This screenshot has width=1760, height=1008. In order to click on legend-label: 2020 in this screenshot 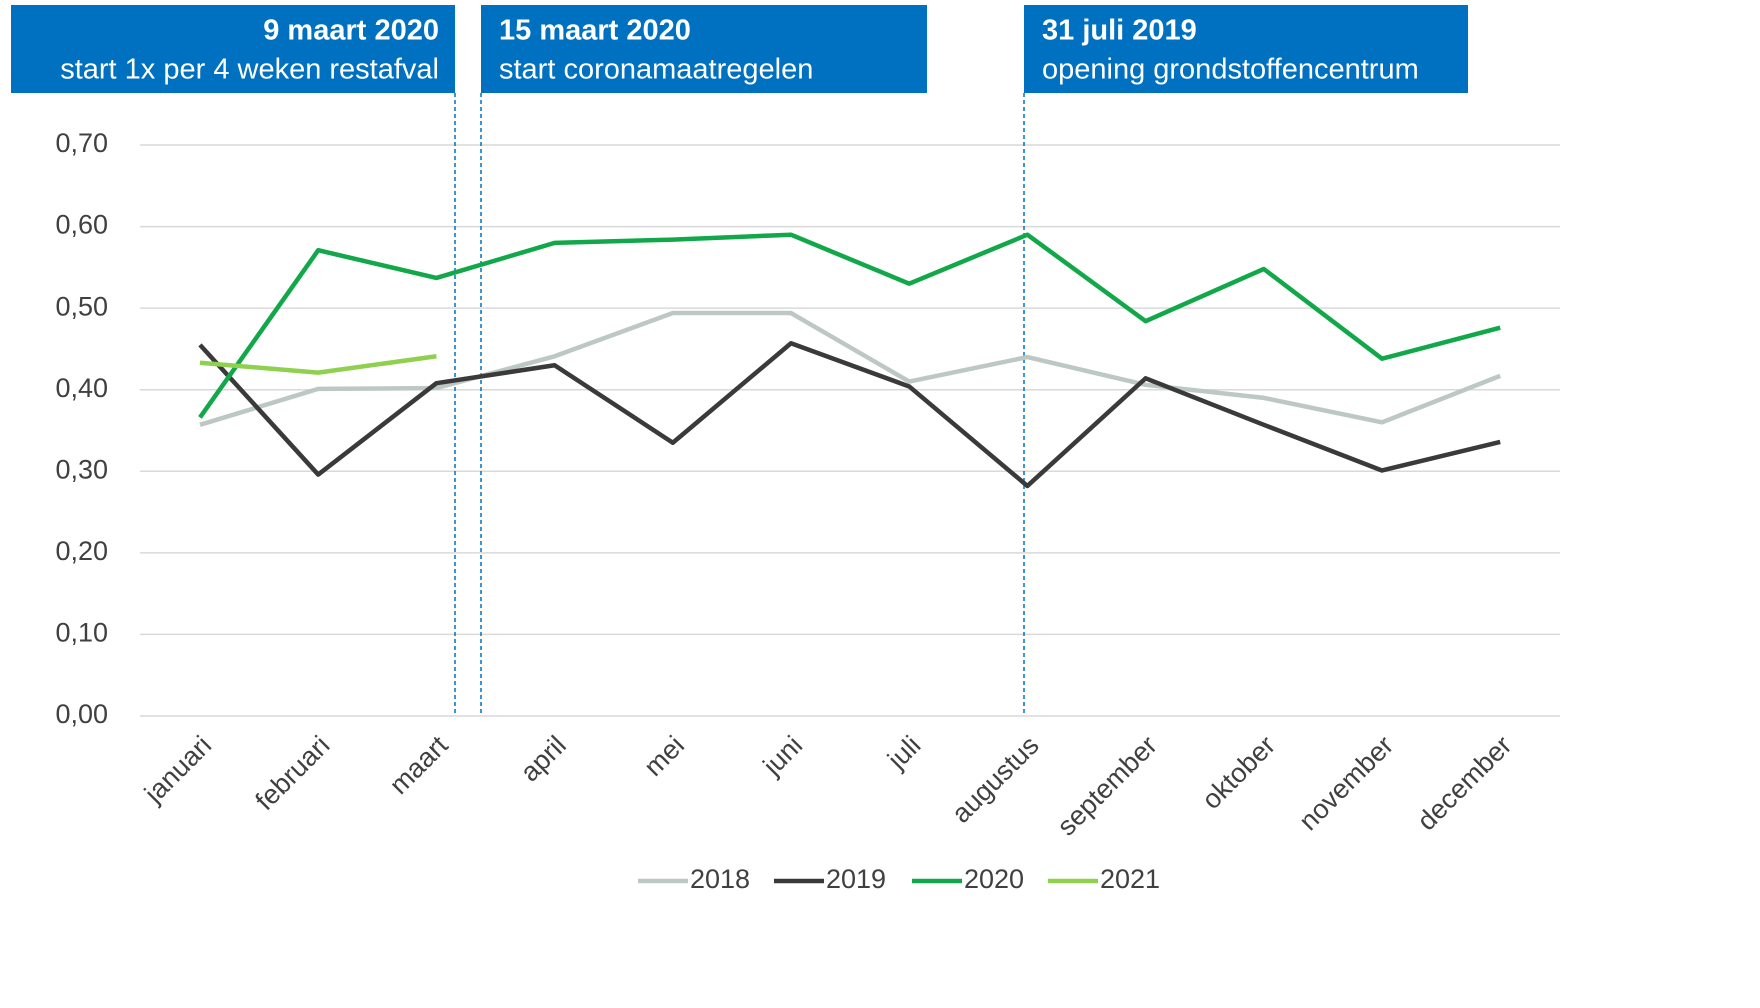, I will do `click(994, 879)`.